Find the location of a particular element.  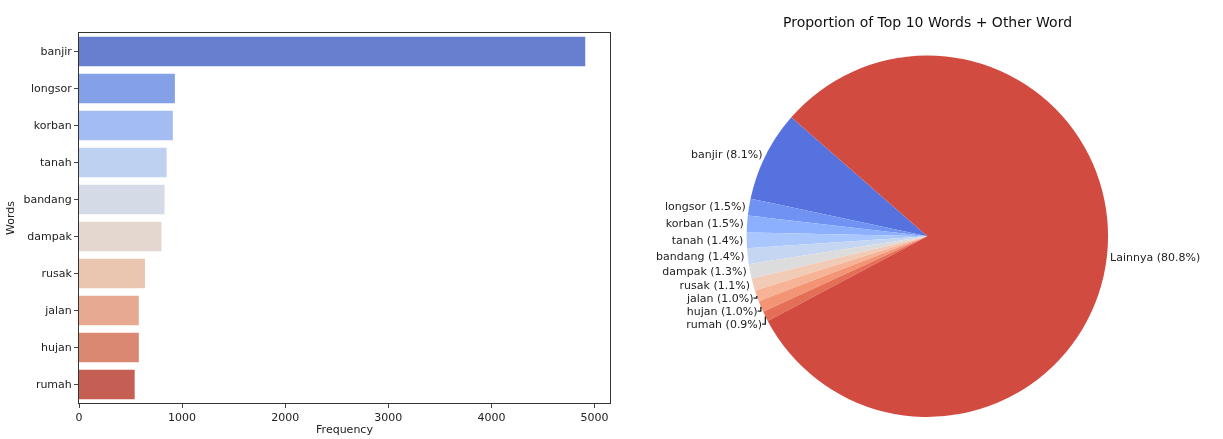

slice-label: banjir (8.1%) is located at coordinates (727, 154).